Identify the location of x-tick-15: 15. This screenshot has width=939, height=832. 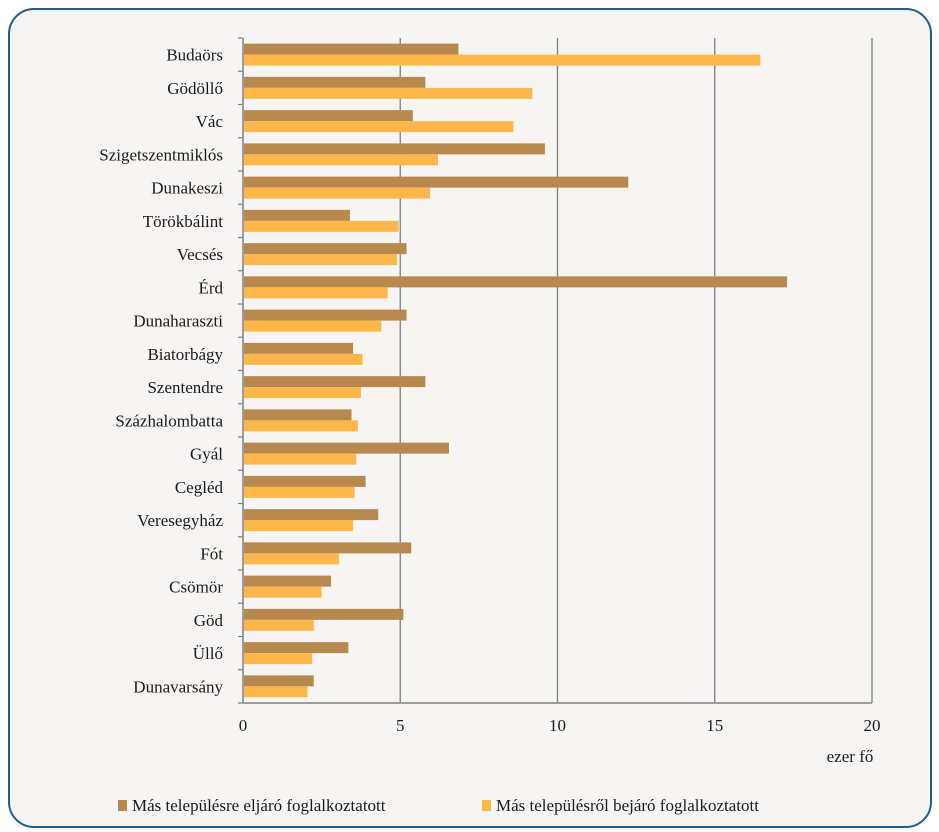
(714, 725).